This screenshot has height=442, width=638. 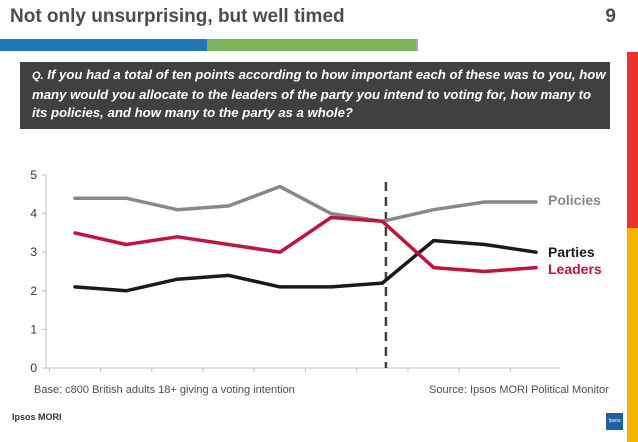 I want to click on ipsos-logo: Ipsos, so click(x=614, y=421).